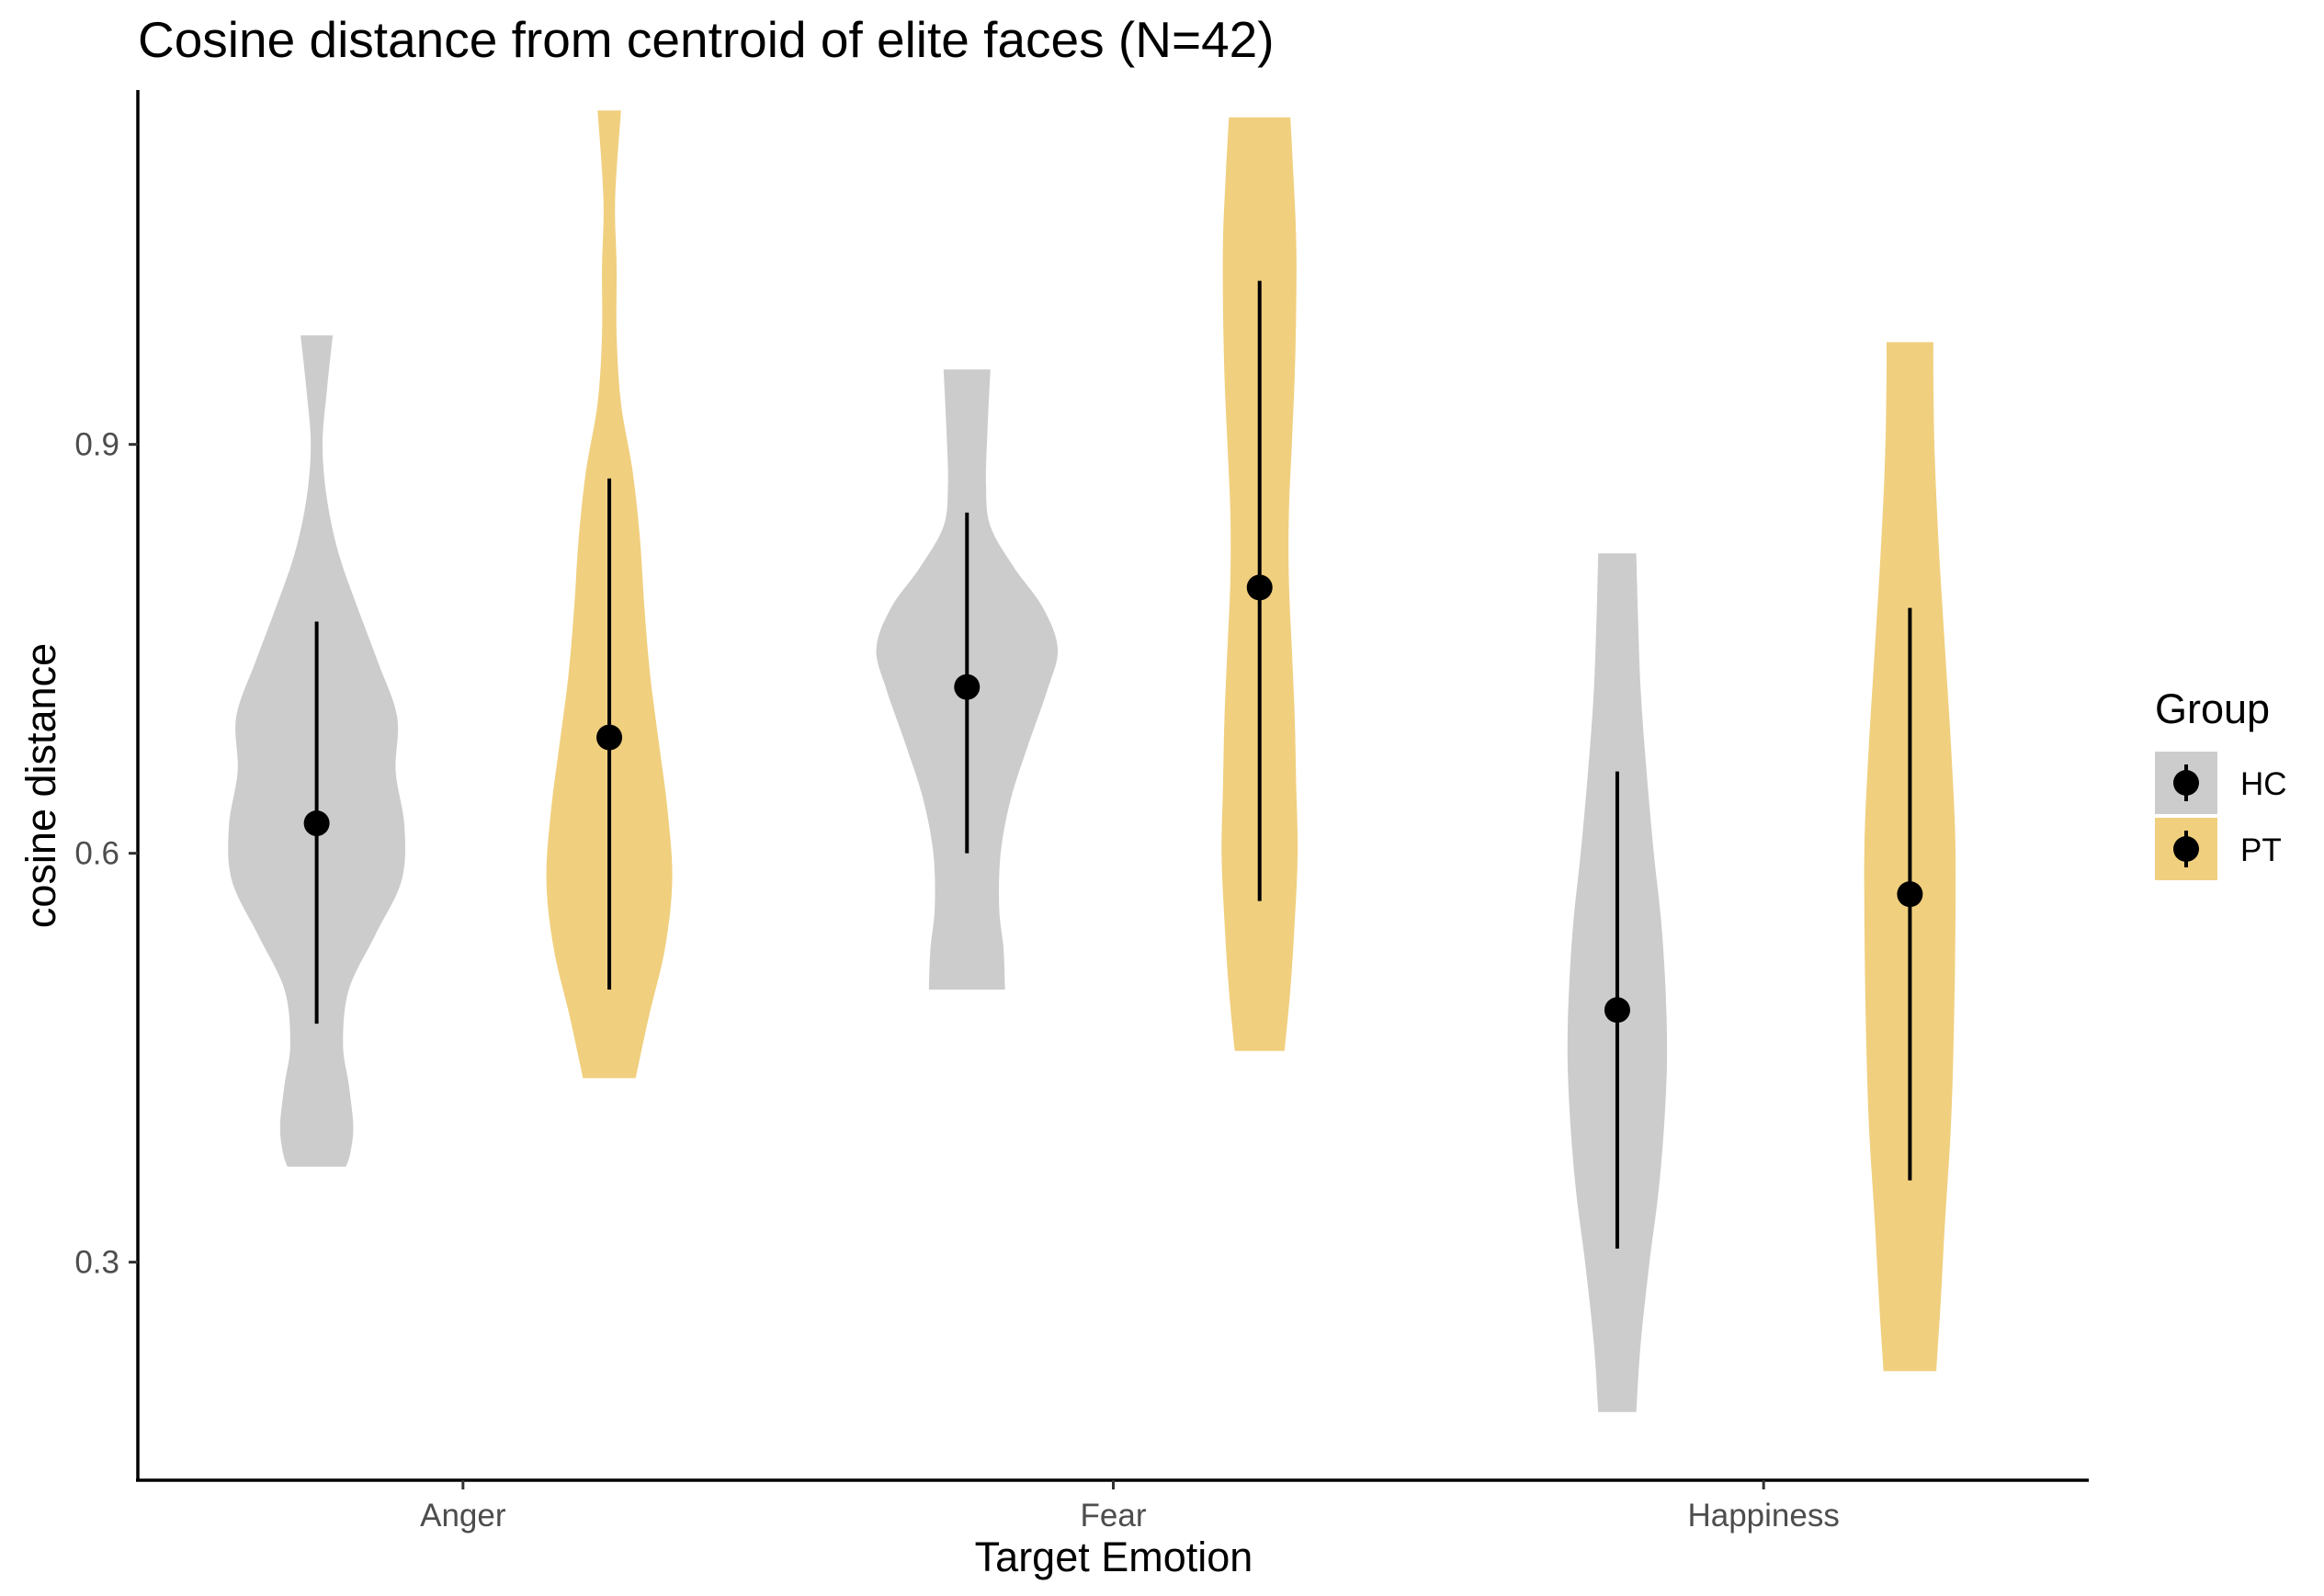 Image resolution: width=2324 pixels, height=1596 pixels. I want to click on legend-label-hc: HC, so click(2263, 784).